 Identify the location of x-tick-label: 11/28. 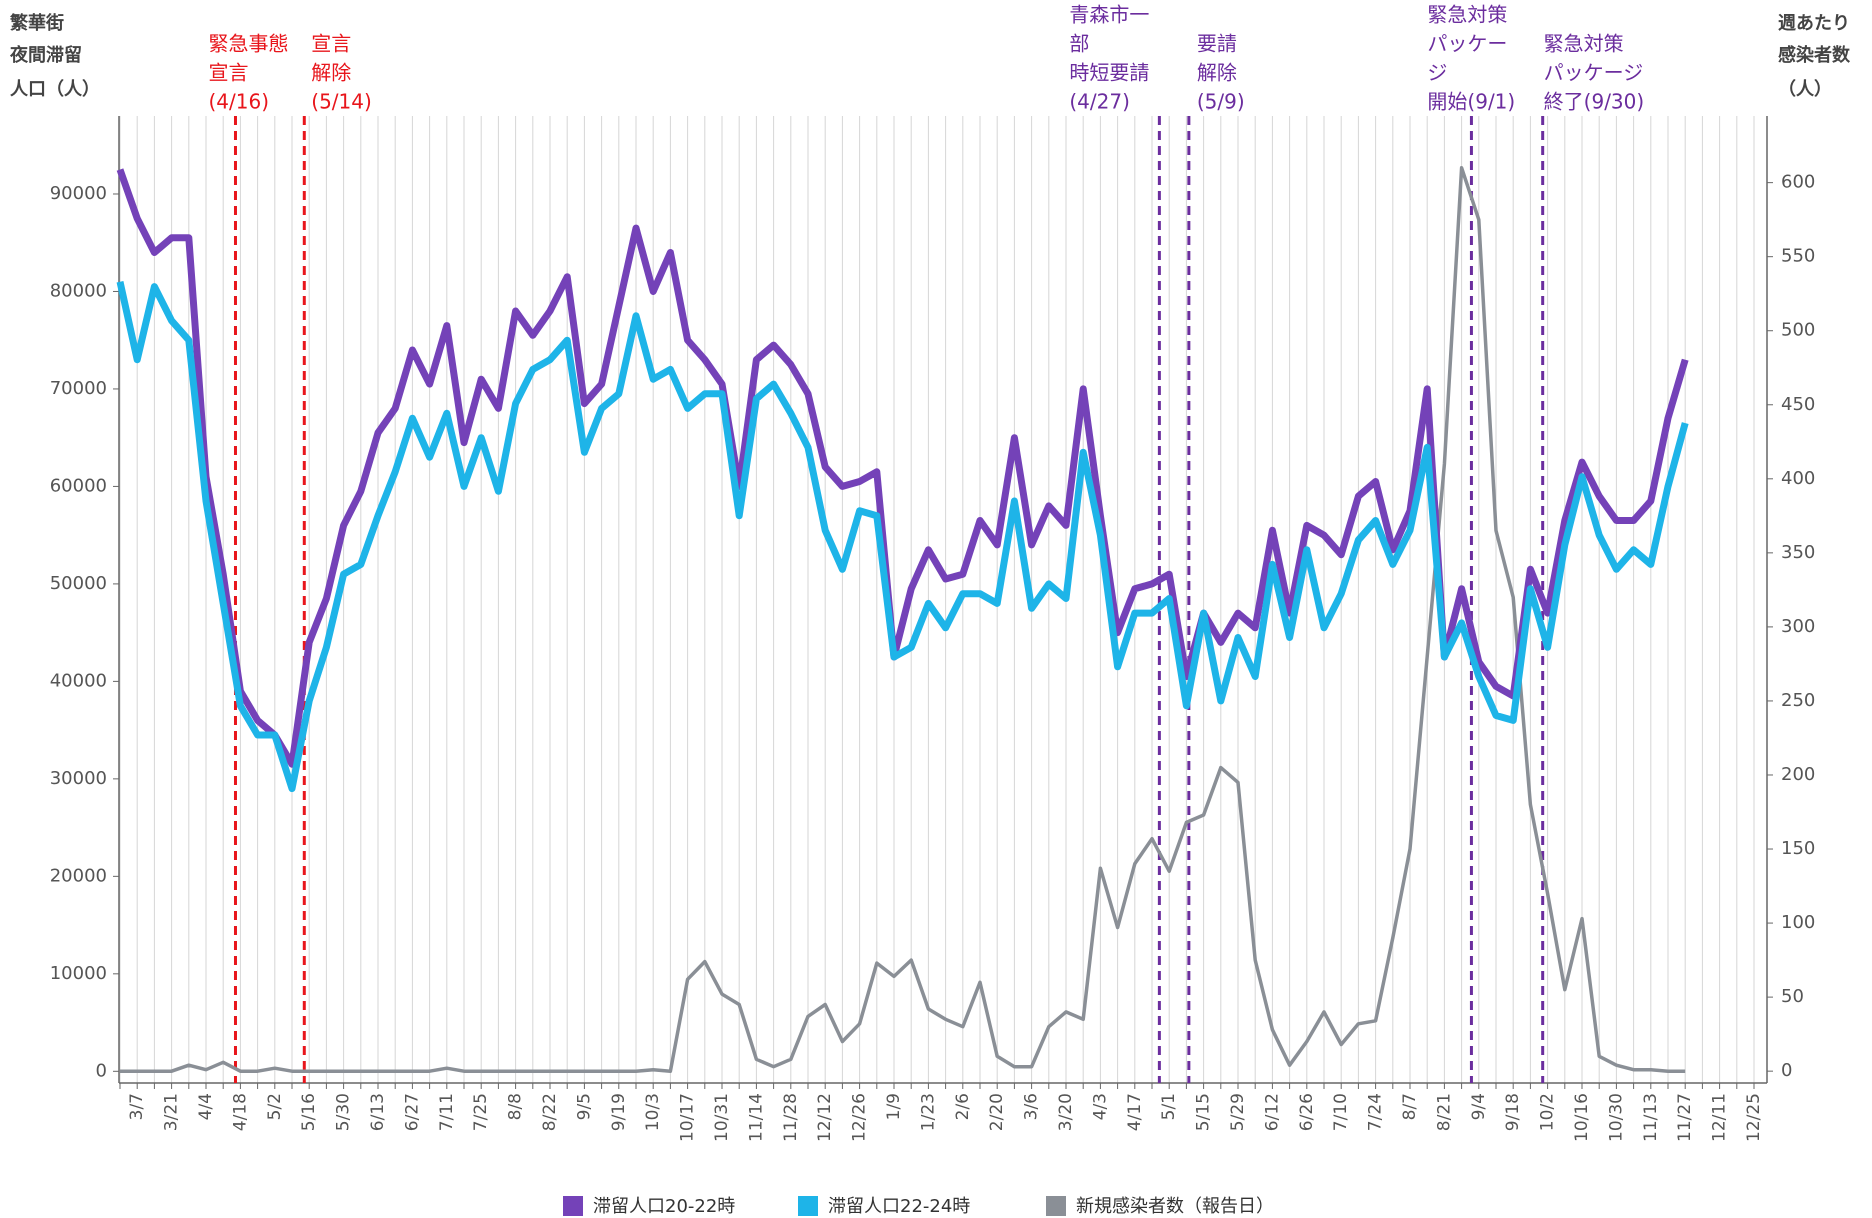
(791, 1117).